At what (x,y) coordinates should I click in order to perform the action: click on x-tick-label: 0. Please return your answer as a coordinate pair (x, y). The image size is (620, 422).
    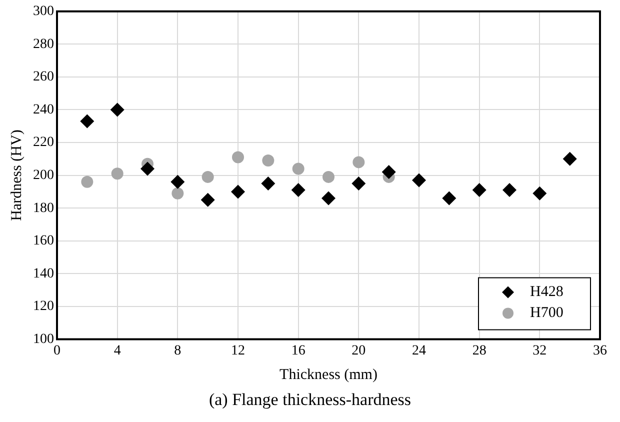
    Looking at the image, I should click on (57, 350).